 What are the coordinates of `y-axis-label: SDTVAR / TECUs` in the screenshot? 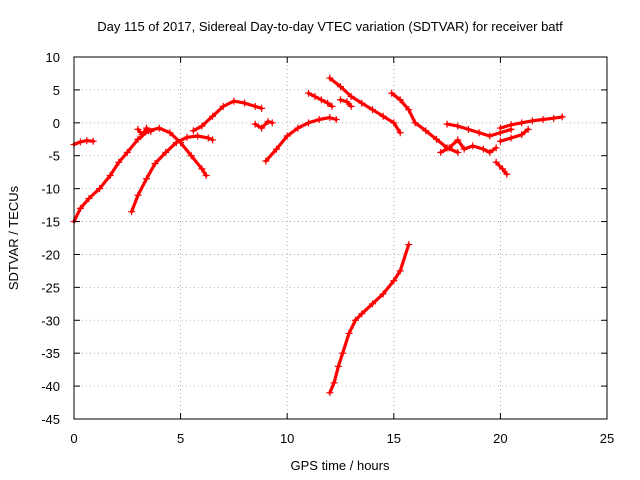 It's located at (13, 237).